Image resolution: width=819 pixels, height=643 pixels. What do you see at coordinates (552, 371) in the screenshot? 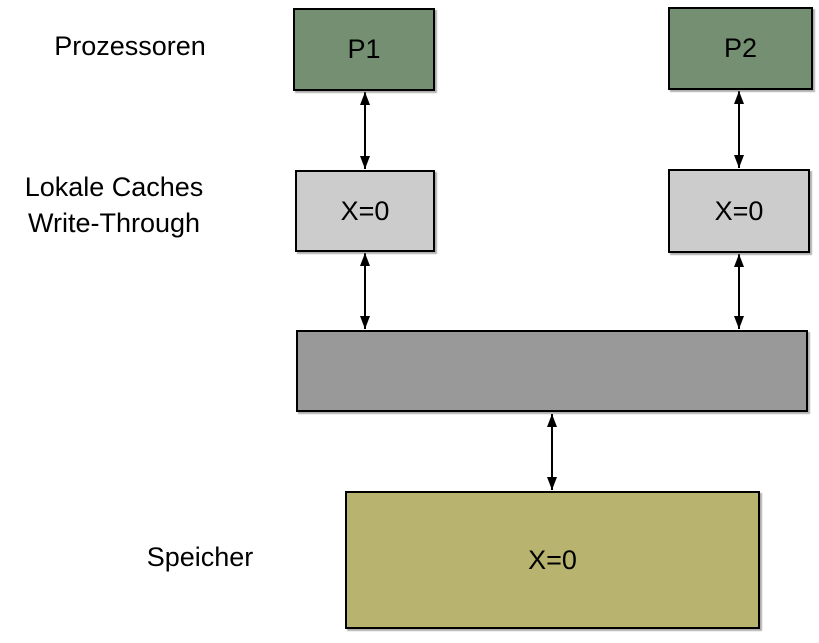
I see `bus-bar` at bounding box center [552, 371].